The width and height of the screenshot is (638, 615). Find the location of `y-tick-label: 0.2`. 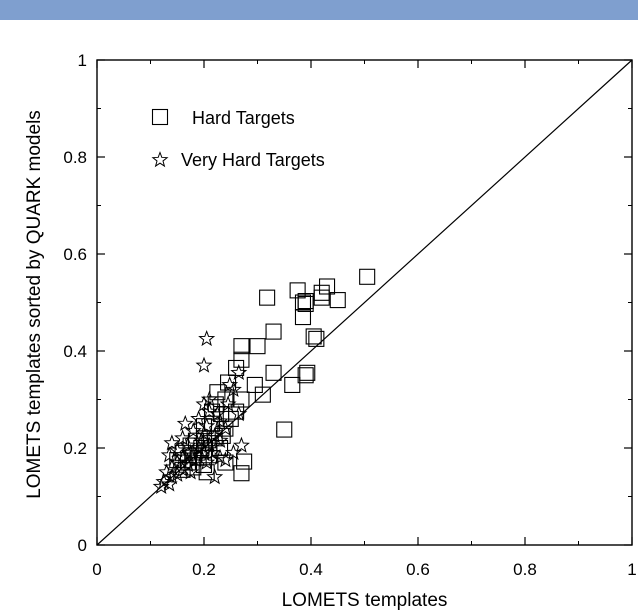

y-tick-label: 0.2 is located at coordinates (75, 448).